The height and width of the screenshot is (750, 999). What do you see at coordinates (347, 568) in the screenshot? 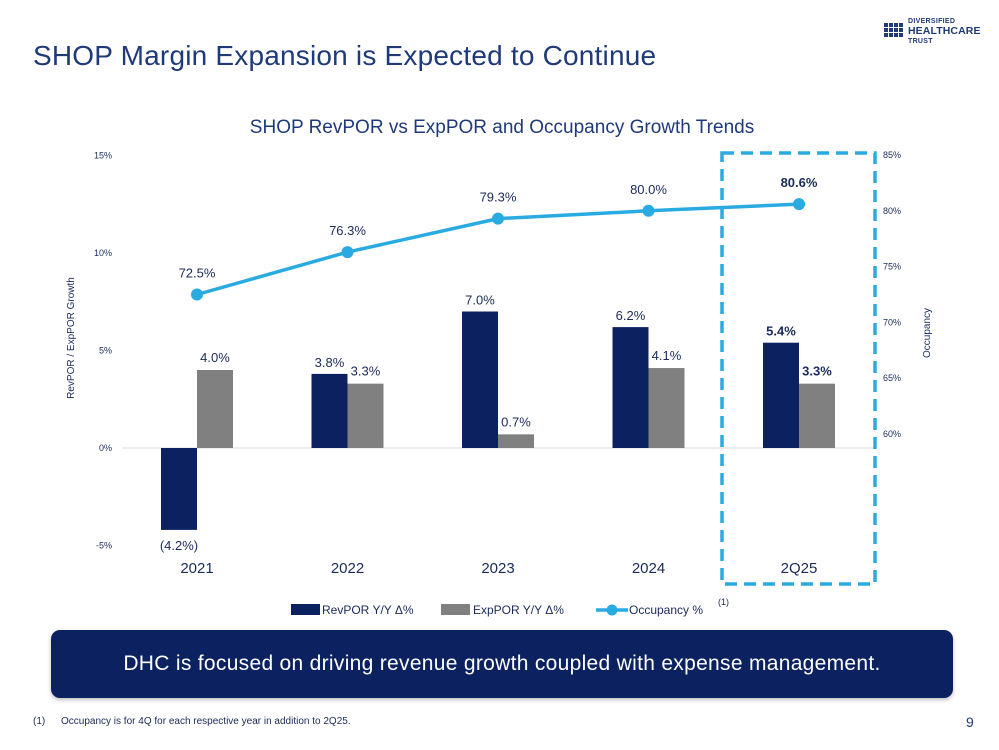
I see `x-category-label: 2022` at bounding box center [347, 568].